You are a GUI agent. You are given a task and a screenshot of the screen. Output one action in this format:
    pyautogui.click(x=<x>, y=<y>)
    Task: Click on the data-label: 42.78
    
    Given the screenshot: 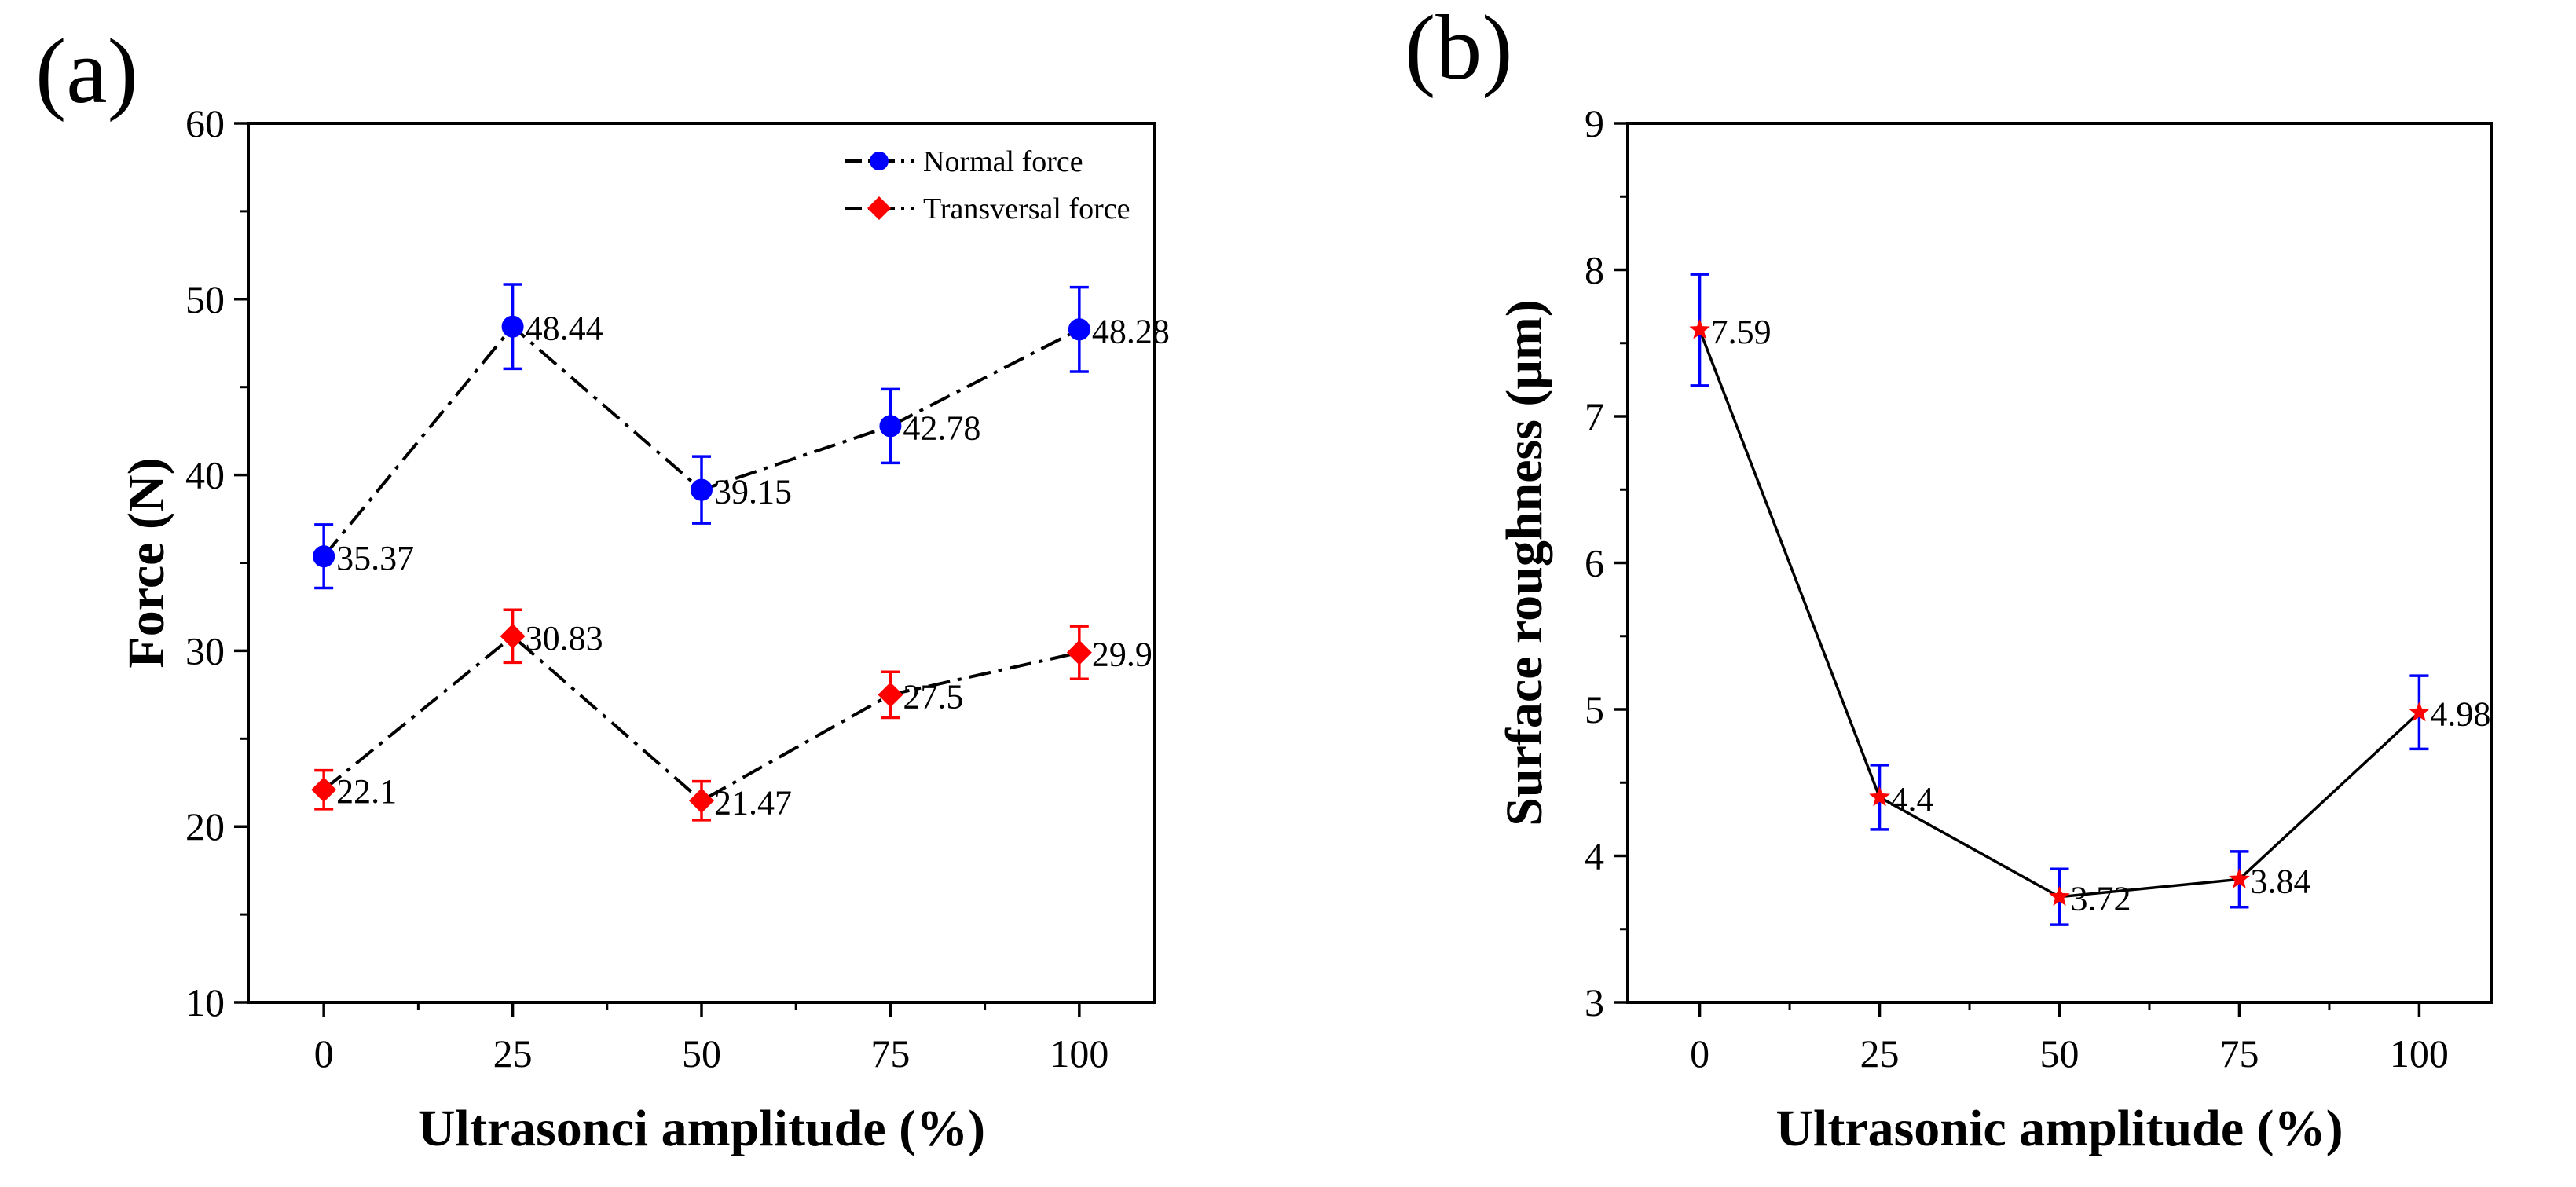 What is the action you would take?
    pyautogui.click(x=942, y=427)
    